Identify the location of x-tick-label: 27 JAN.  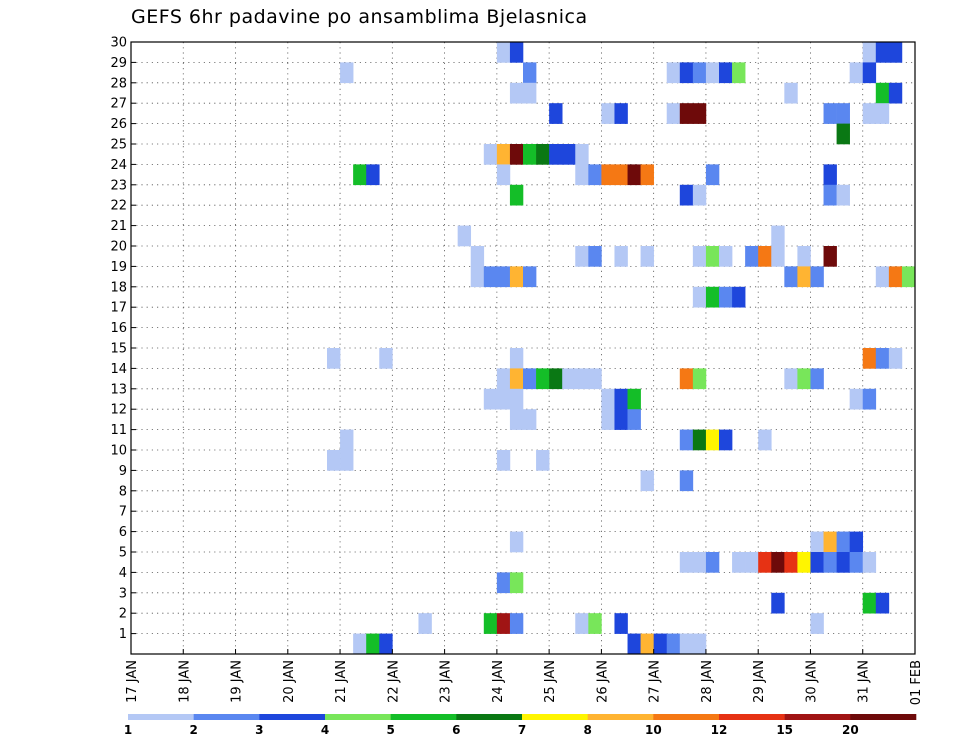
(655, 681).